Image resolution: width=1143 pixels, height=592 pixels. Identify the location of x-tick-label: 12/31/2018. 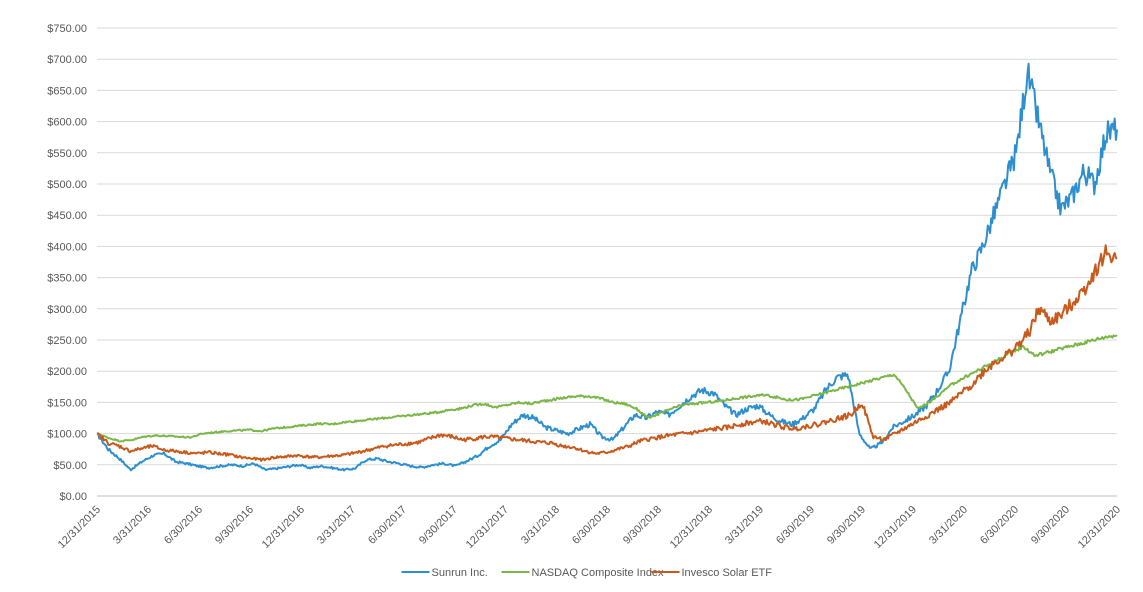
(691, 527).